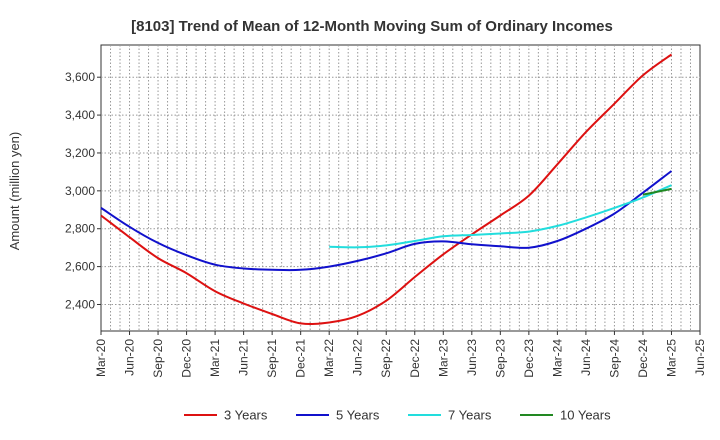 This screenshot has height=440, width=720. I want to click on x-tick-label: Mar-22, so click(329, 358).